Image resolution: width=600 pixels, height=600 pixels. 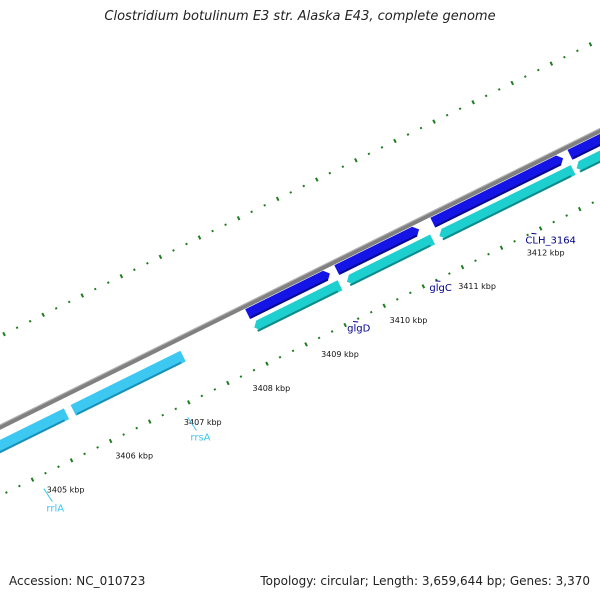 I want to click on accession-text: Accession: NC_010723, so click(x=77, y=581).